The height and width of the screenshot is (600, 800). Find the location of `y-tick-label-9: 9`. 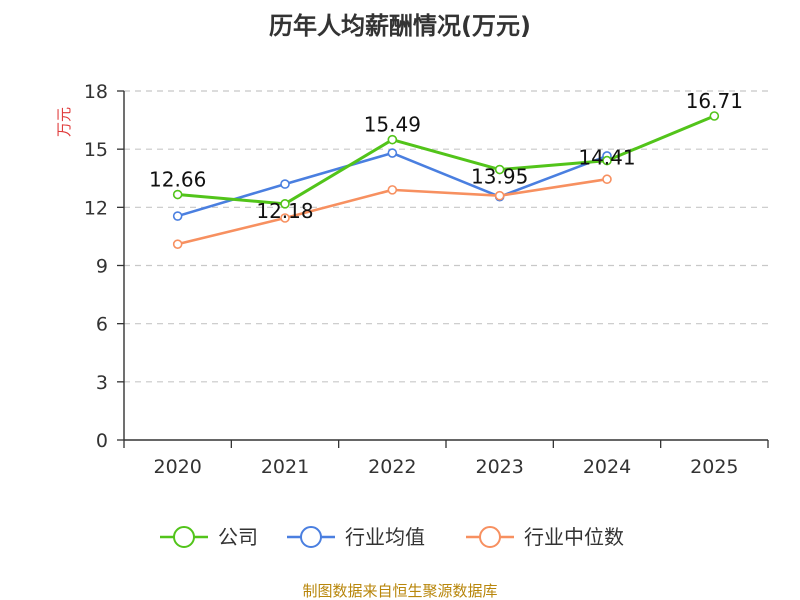

y-tick-label-9: 9 is located at coordinates (102, 267).